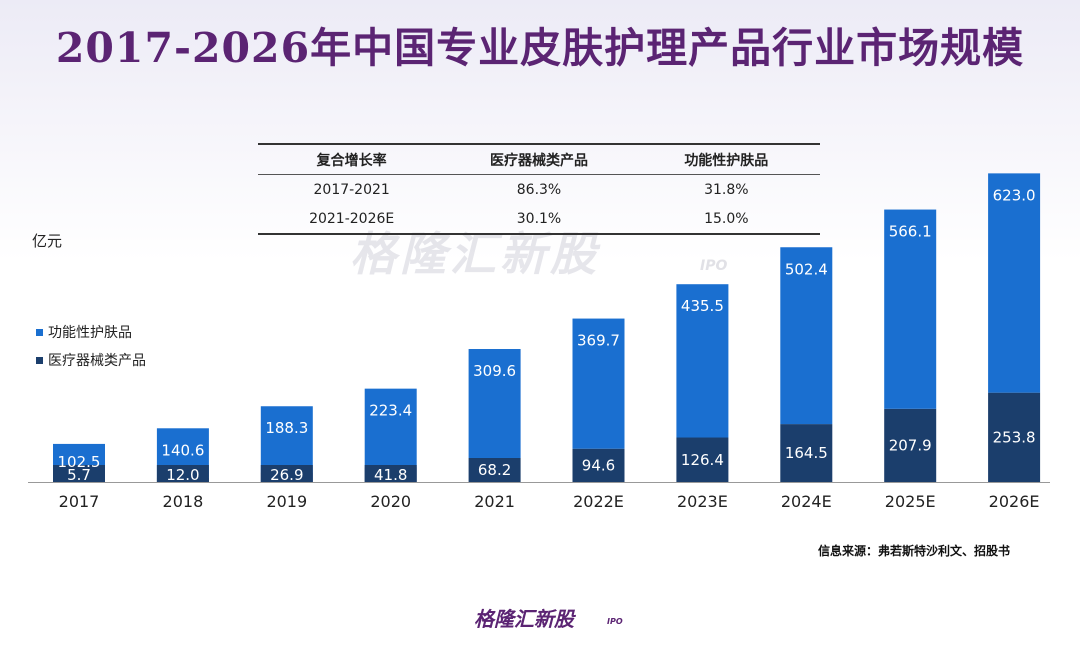 The image size is (1080, 652). What do you see at coordinates (910, 501) in the screenshot?
I see `x-tick-label: 2025E` at bounding box center [910, 501].